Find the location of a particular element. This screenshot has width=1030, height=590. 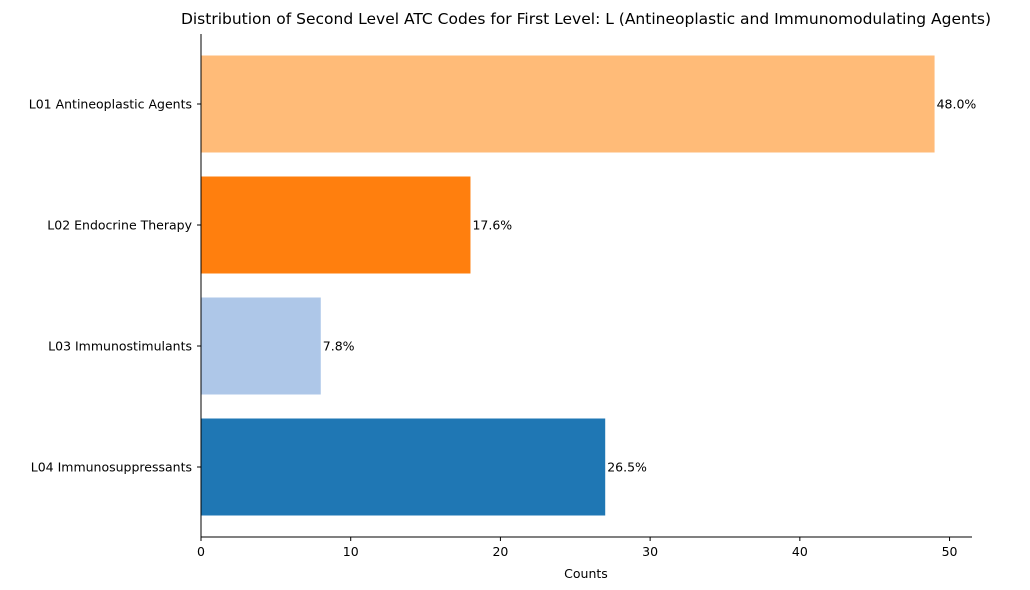

x-axis-label: Counts is located at coordinates (586, 573).